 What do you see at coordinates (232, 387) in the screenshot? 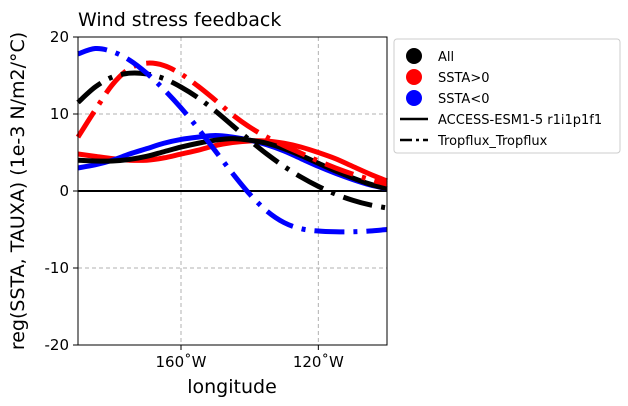
I see `x-axis-label: longitude` at bounding box center [232, 387].